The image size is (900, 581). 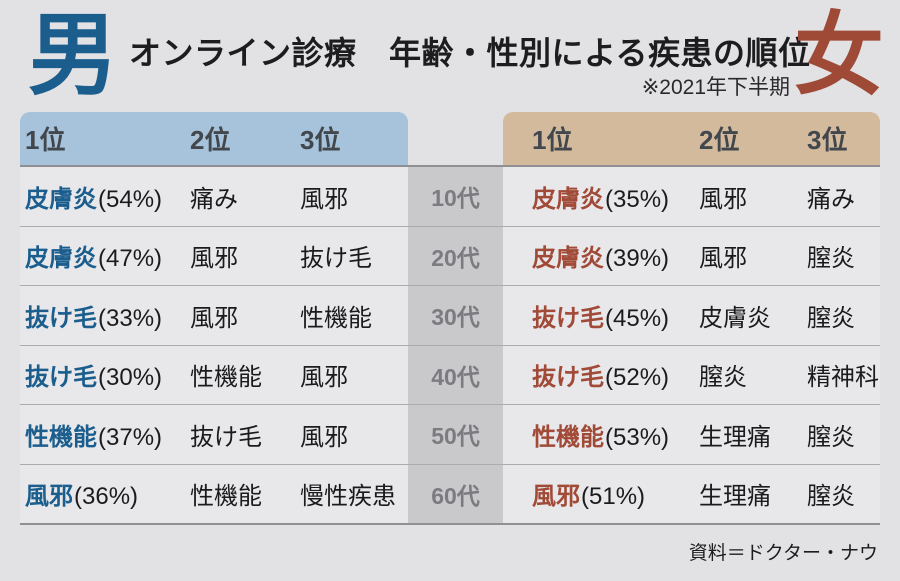 What do you see at coordinates (106, 497) in the screenshot?
I see `male-rank1-percent: (36%)` at bounding box center [106, 497].